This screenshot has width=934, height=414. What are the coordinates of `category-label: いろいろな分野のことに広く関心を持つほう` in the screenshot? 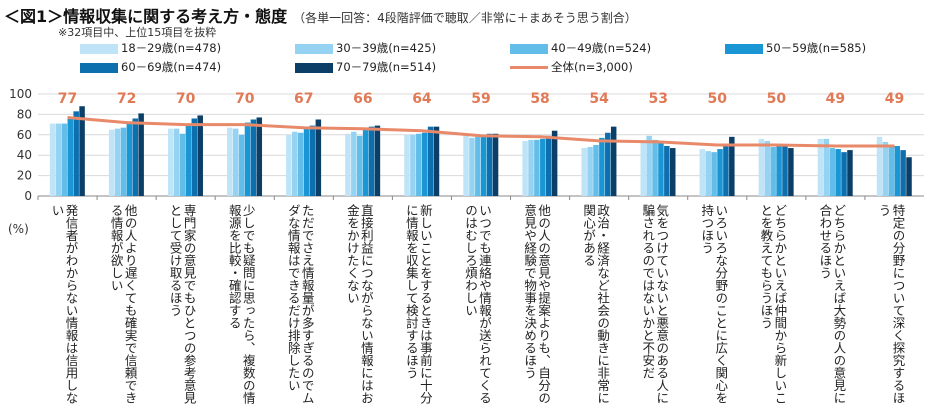 It's located at (714, 304).